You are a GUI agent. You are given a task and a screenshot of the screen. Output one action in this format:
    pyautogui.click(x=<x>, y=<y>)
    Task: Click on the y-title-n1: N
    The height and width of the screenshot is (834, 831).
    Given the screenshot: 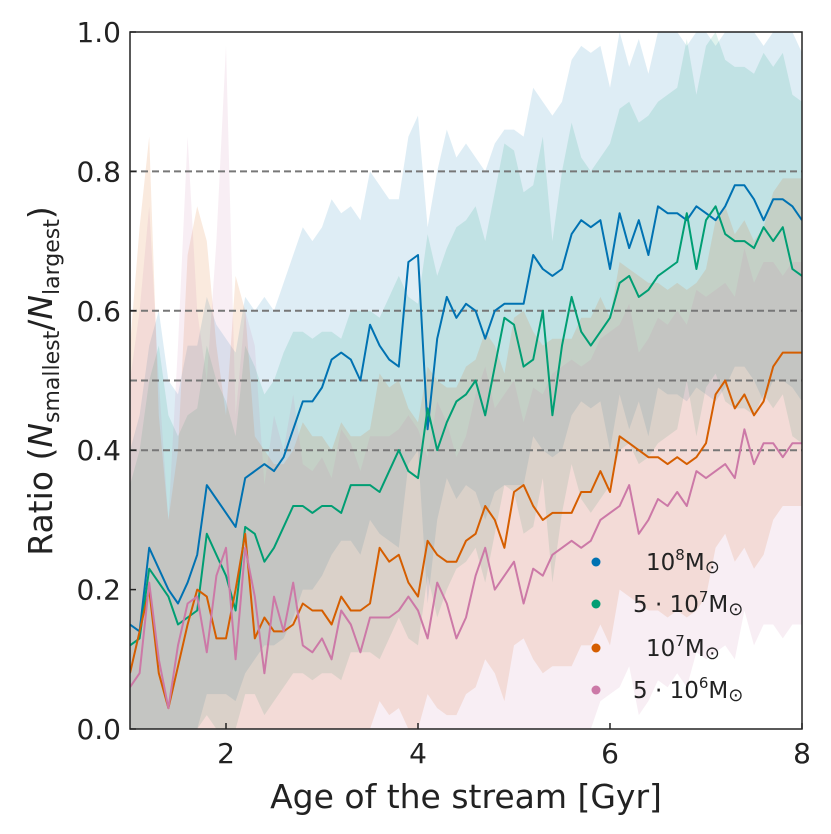 What is the action you would take?
    pyautogui.click(x=40, y=435)
    